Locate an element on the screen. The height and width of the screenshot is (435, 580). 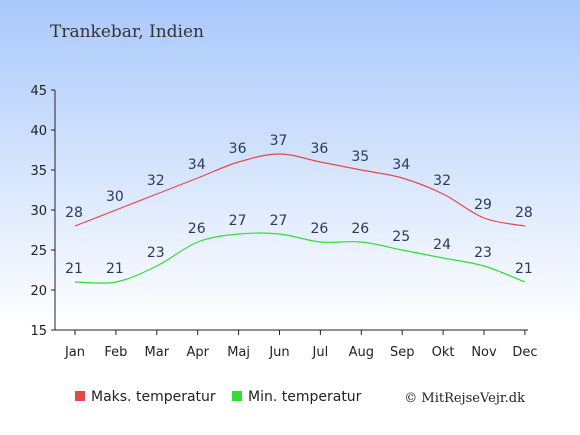
x-tick-label: Aug is located at coordinates (361, 352).